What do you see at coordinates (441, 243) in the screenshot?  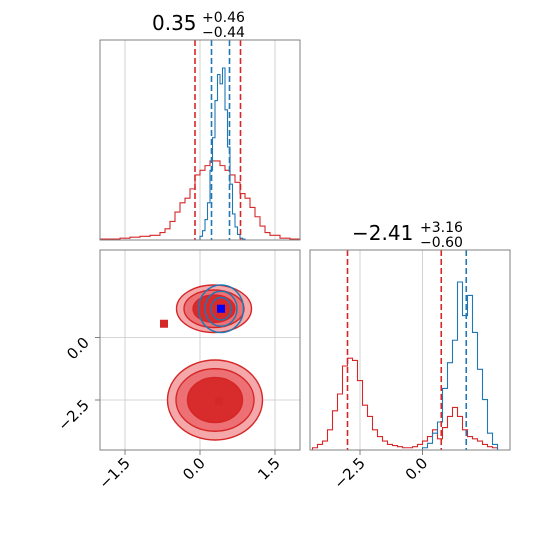 I see `y-hist-title-lower: −0.60` at bounding box center [441, 243].